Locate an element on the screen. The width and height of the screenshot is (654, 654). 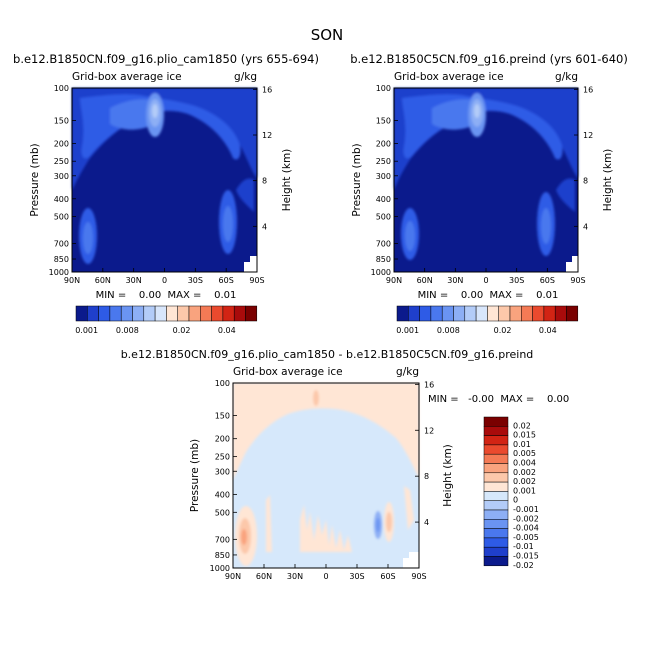
panel3-units: g/kg is located at coordinates (407, 372).